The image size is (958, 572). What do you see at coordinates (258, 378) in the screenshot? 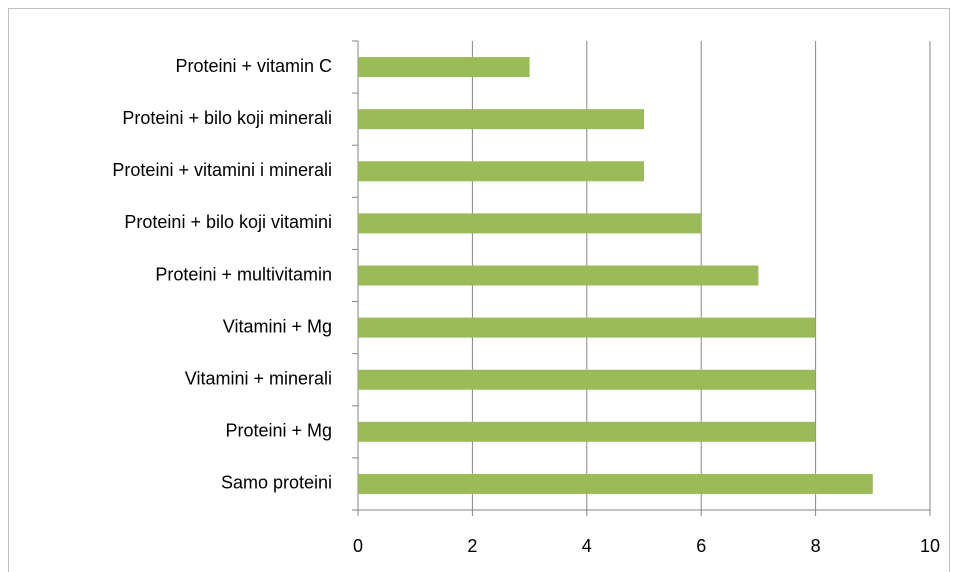
I see `y-tick-label: Vitamini + minerali` at bounding box center [258, 378].